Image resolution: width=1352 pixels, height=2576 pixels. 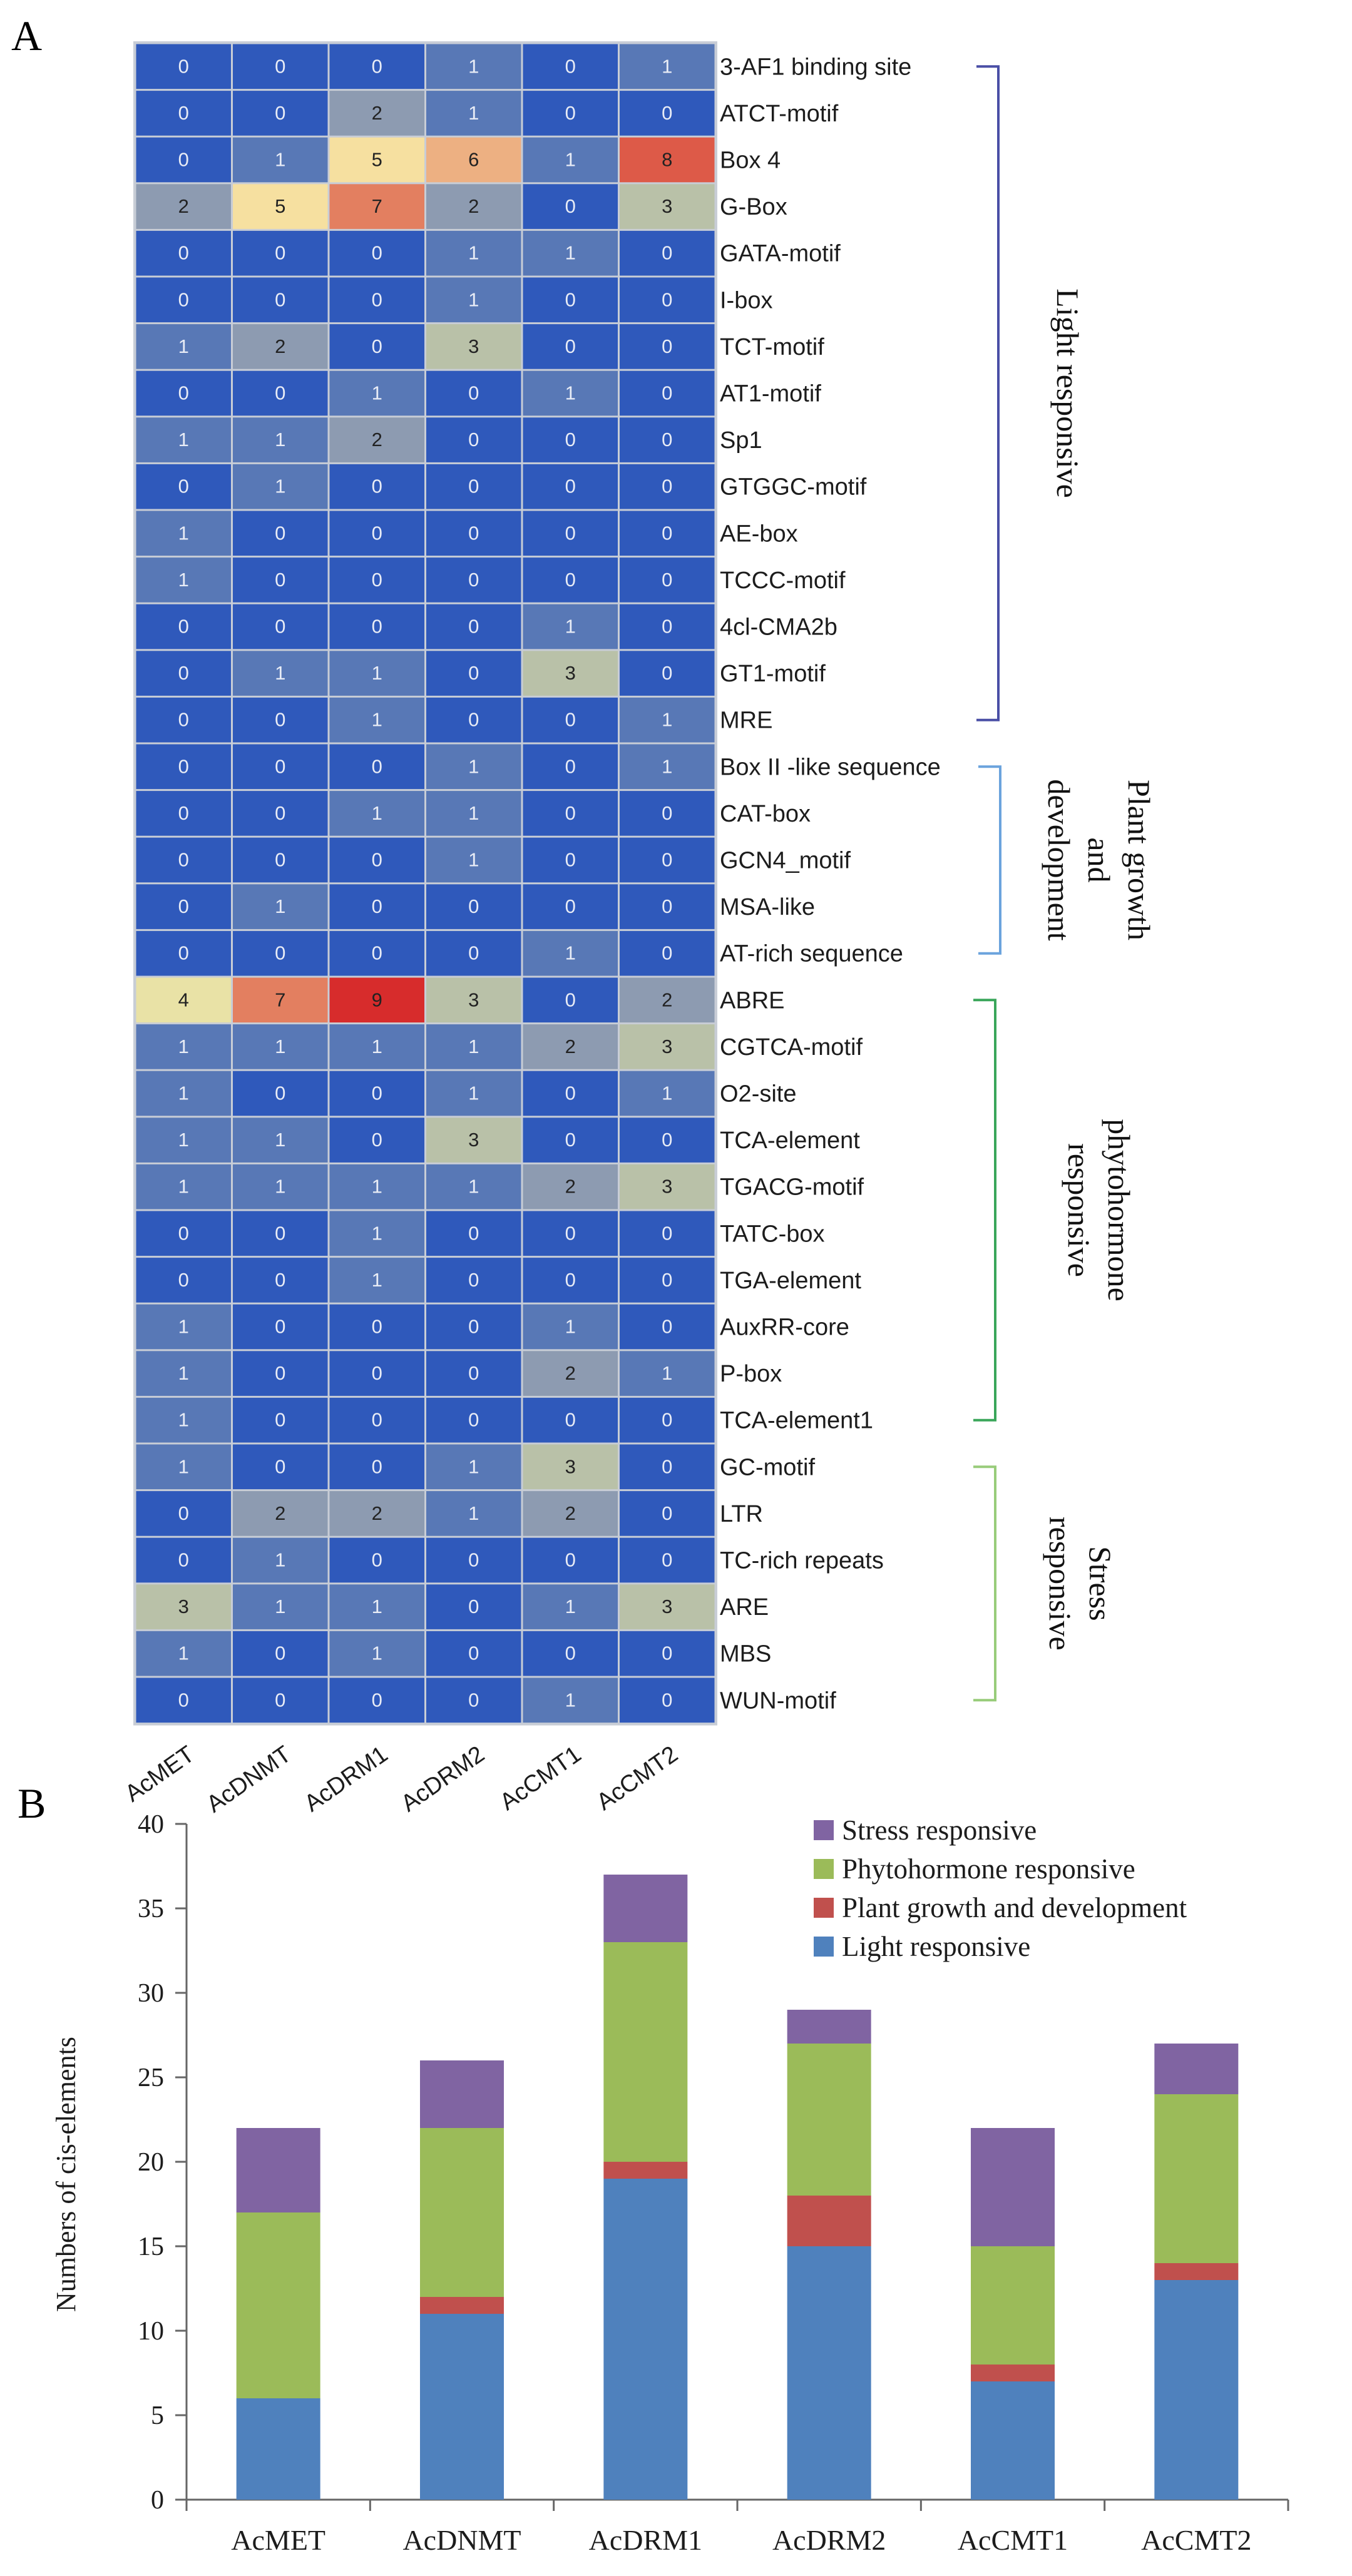 I want to click on row-label: GC-motif, so click(x=767, y=1467).